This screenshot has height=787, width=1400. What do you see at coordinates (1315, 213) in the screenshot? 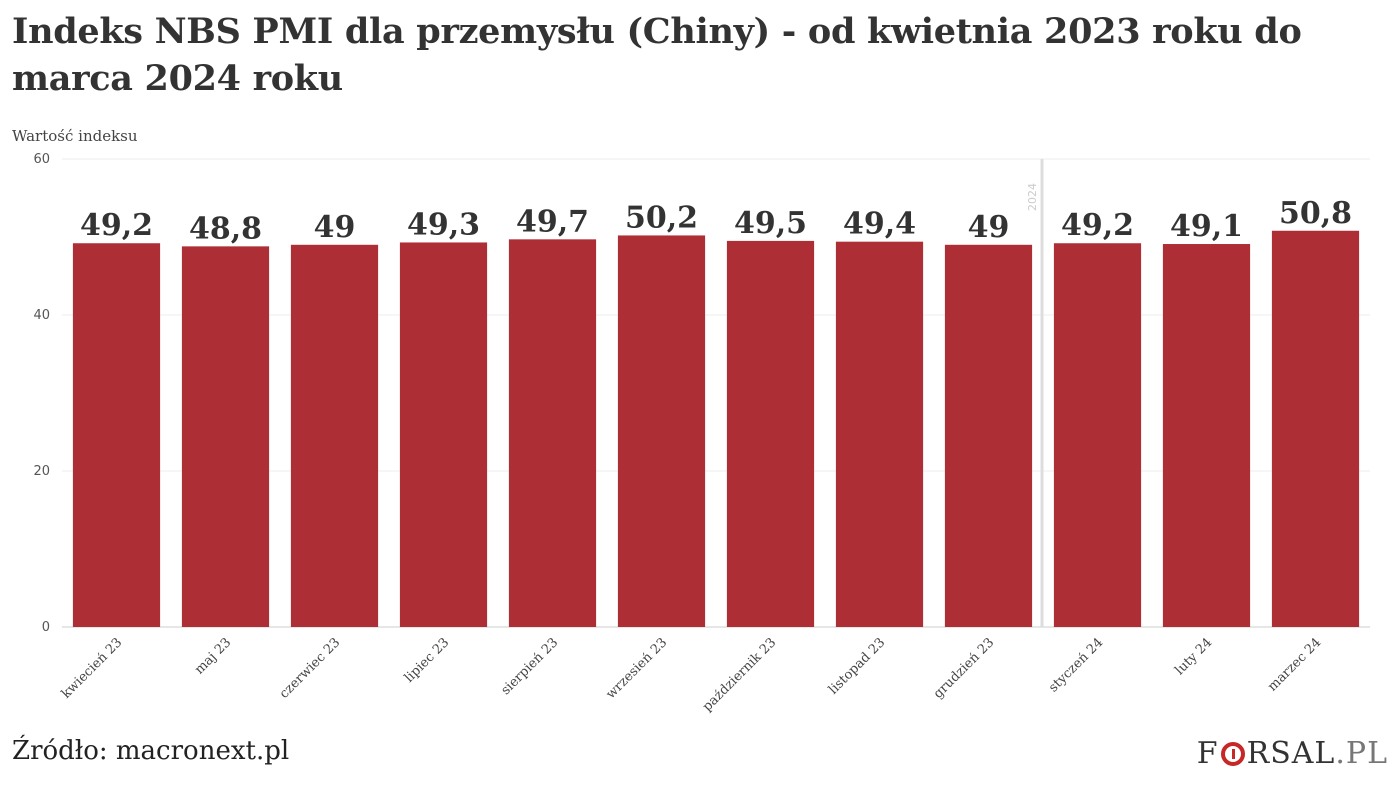
I see `data-label: 50,8` at bounding box center [1315, 213].